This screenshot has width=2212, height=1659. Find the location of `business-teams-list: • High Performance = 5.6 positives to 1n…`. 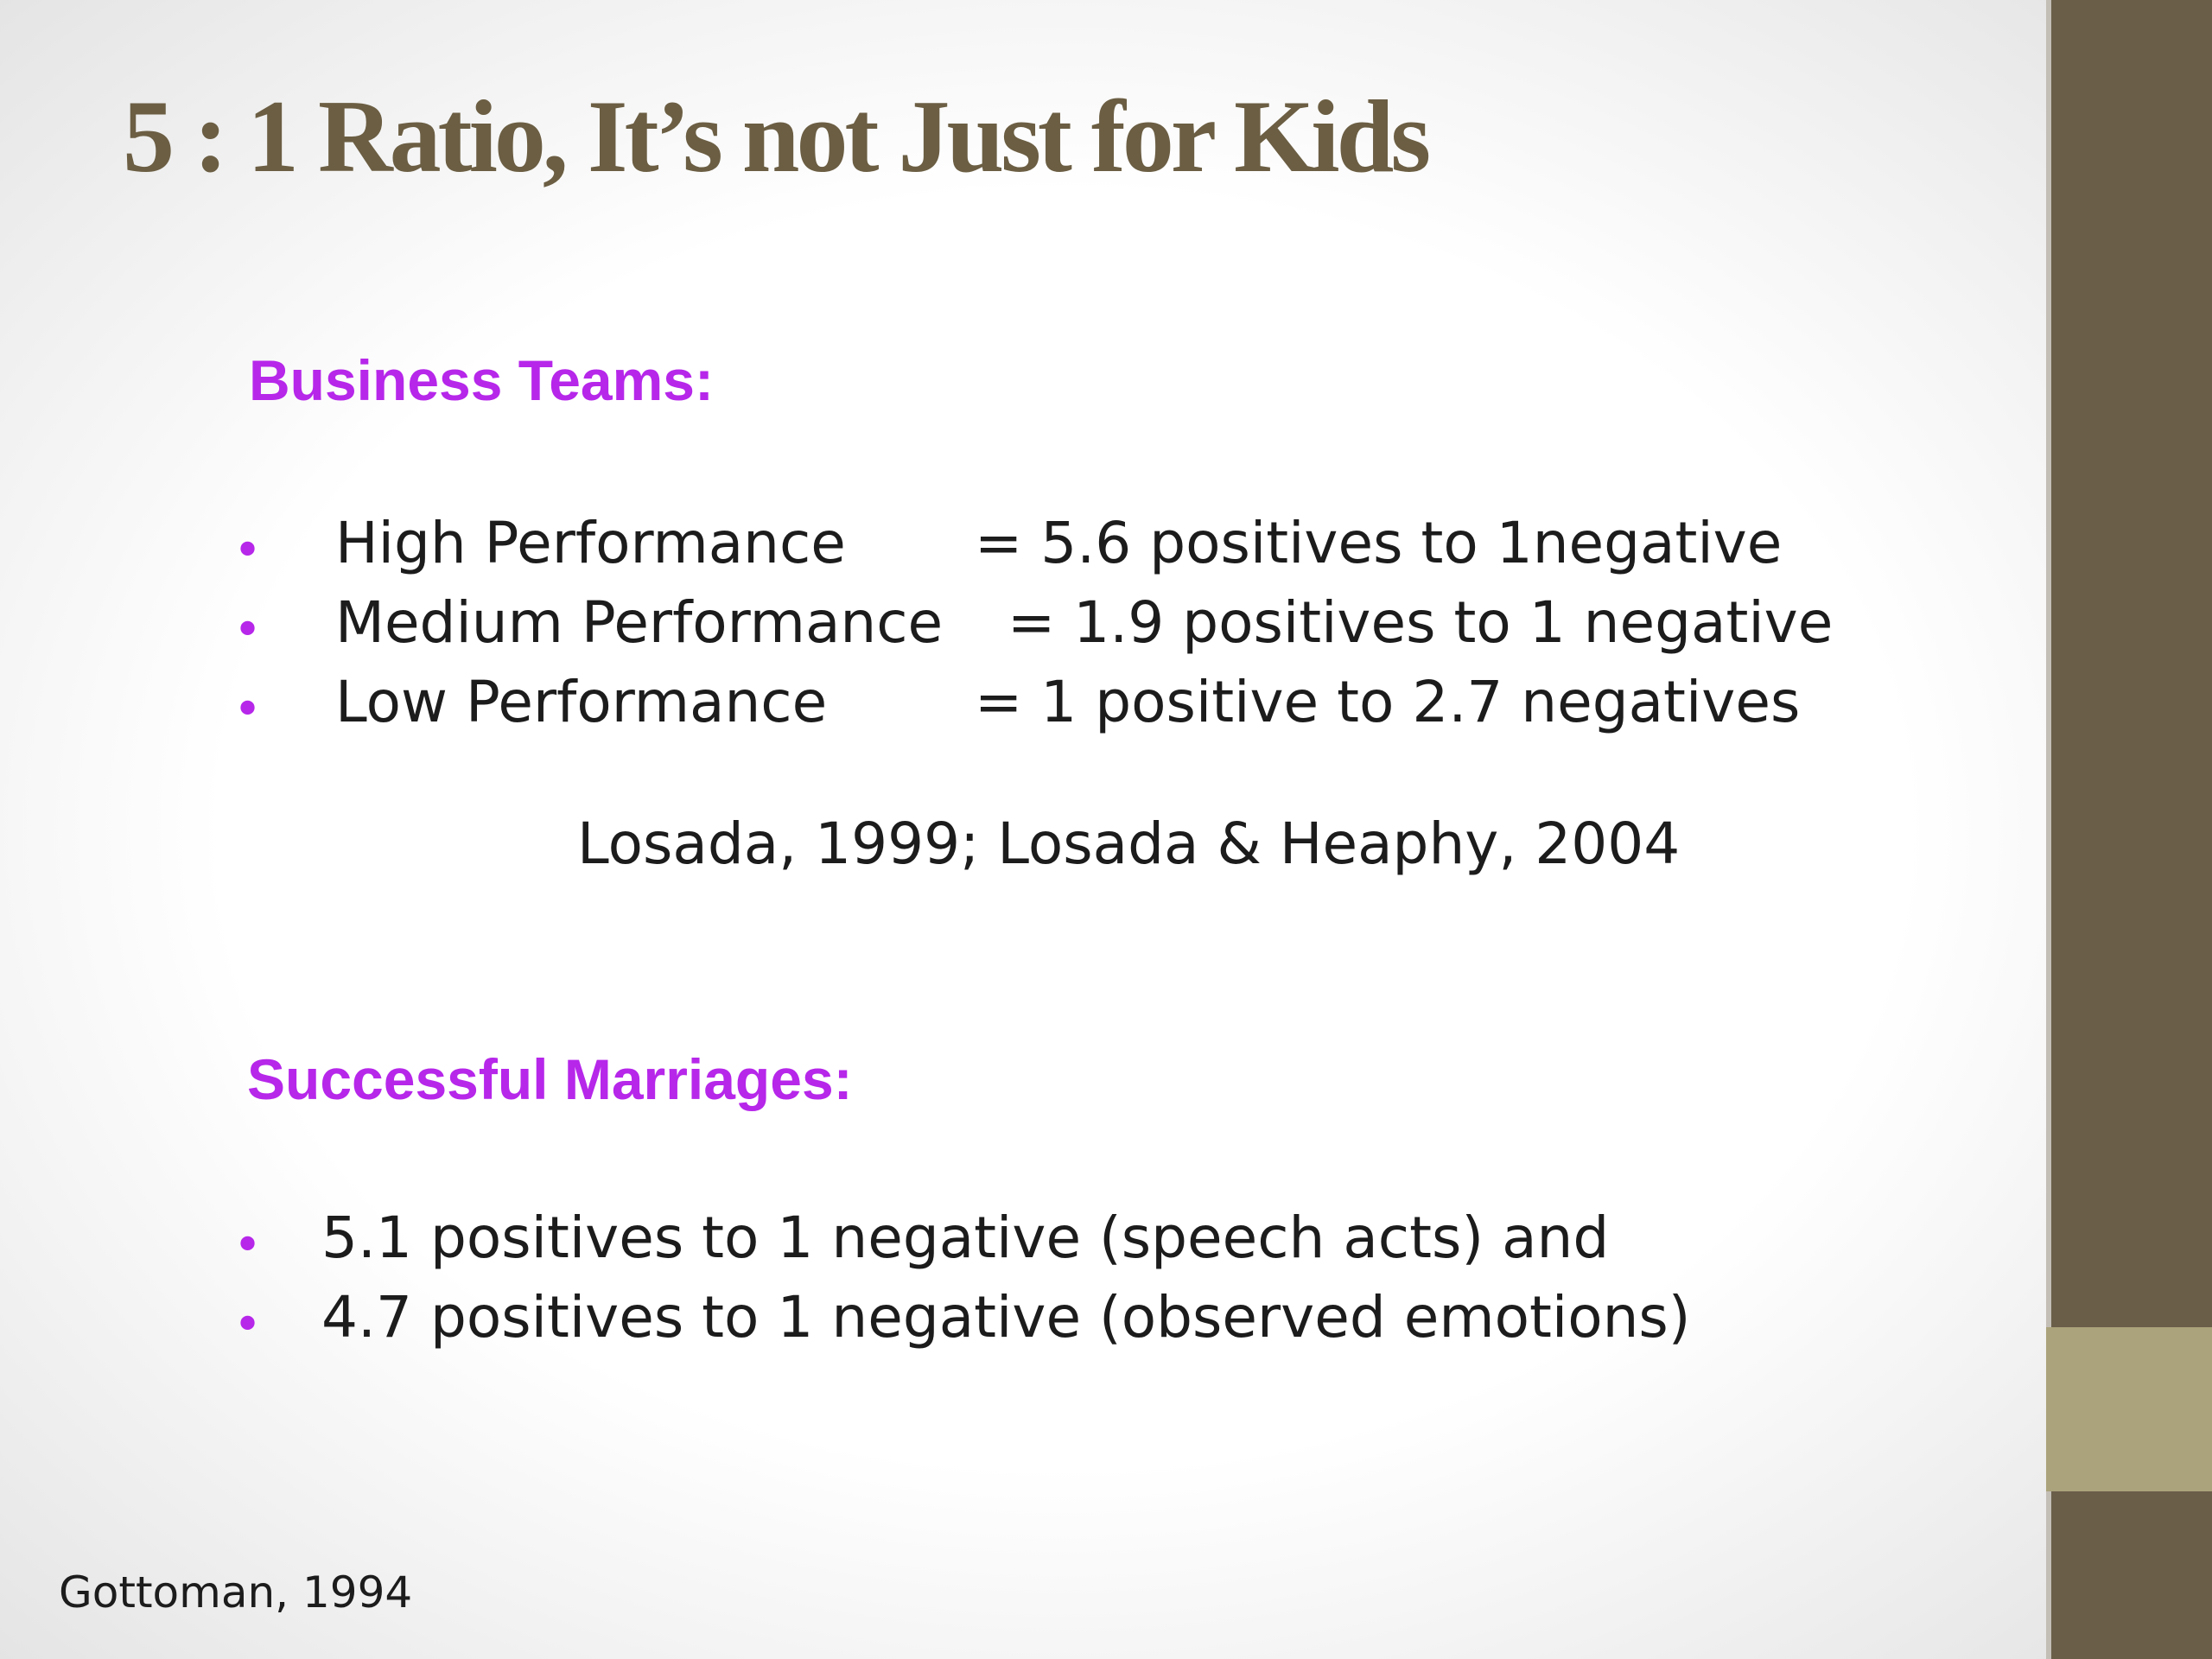

business-teams-list: • High Performance = 5.6 positives to 1n… is located at coordinates (1054, 627).